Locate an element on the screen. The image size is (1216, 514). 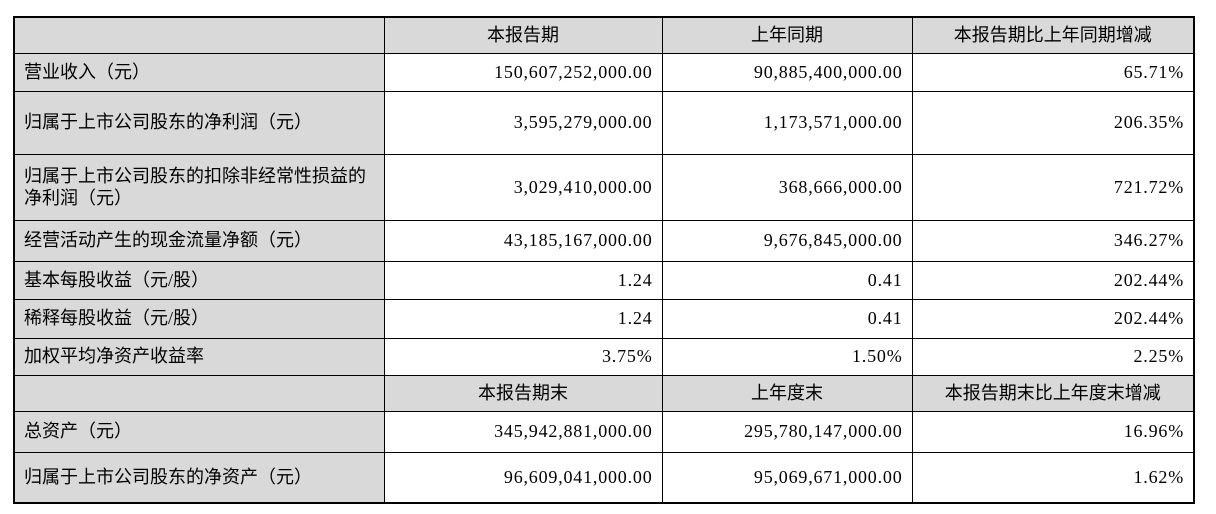
prior-period-value: 90,885,400,000.00 is located at coordinates (787, 72).